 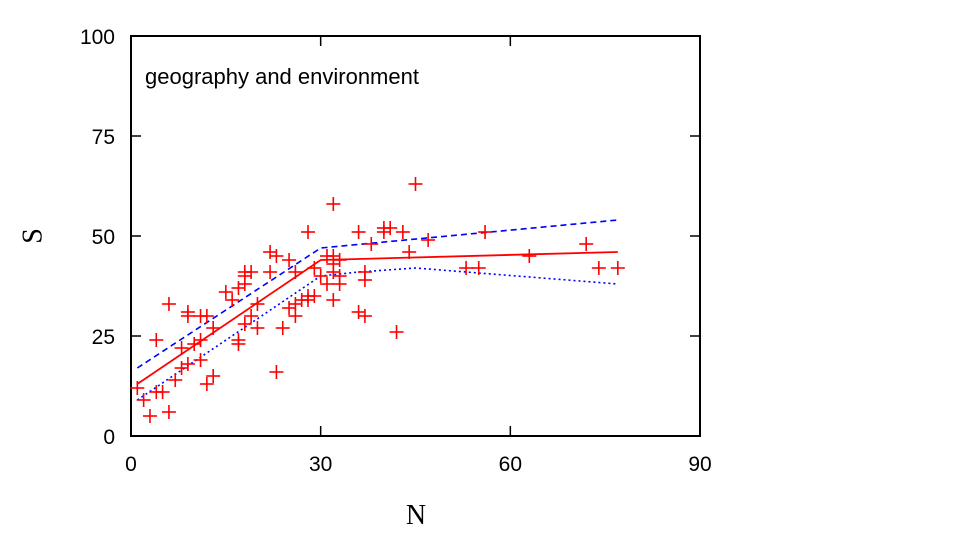 What do you see at coordinates (377, 318) in the screenshot?
I see `fit-line` at bounding box center [377, 318].